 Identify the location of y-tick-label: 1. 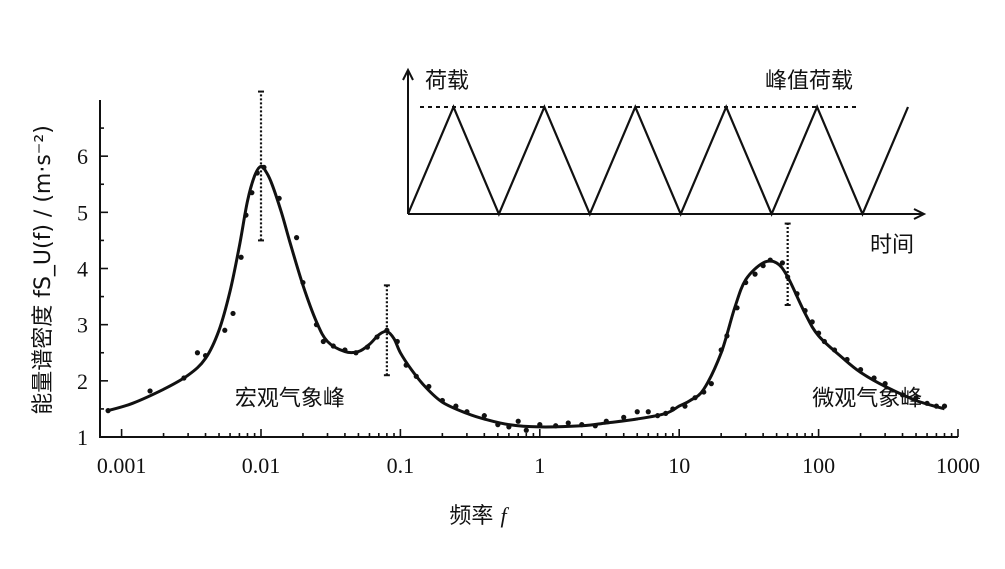
(82, 437).